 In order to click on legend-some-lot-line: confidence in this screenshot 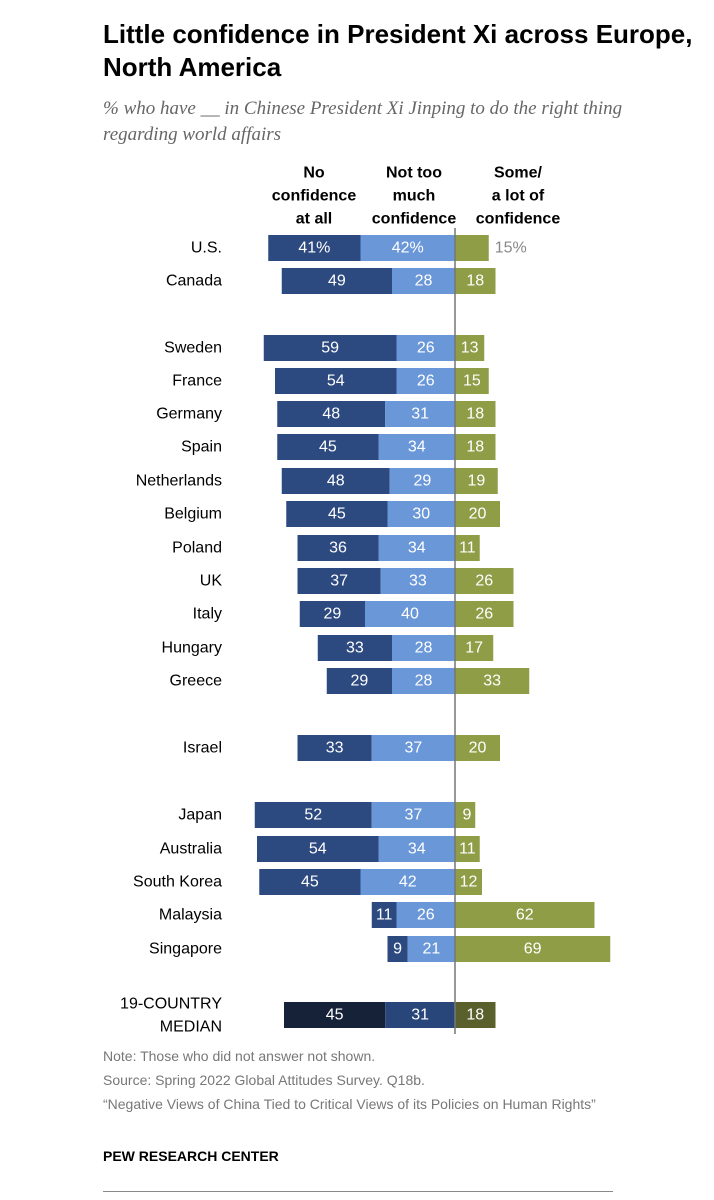, I will do `click(518, 219)`.